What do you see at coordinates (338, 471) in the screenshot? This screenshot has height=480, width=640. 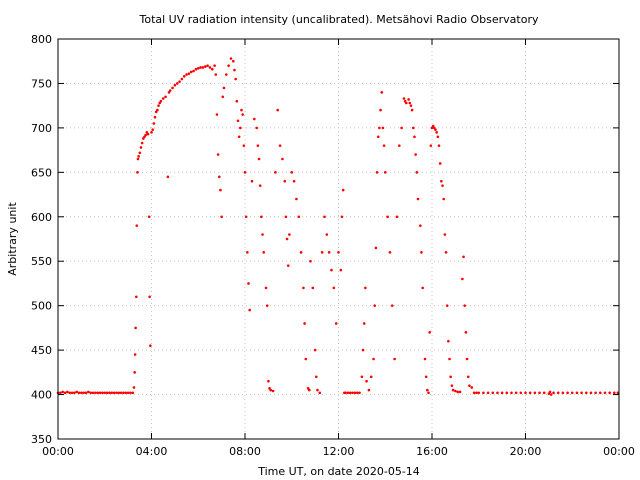 I see `x-axis-label: Time UT, on date 2020-05-14` at bounding box center [338, 471].